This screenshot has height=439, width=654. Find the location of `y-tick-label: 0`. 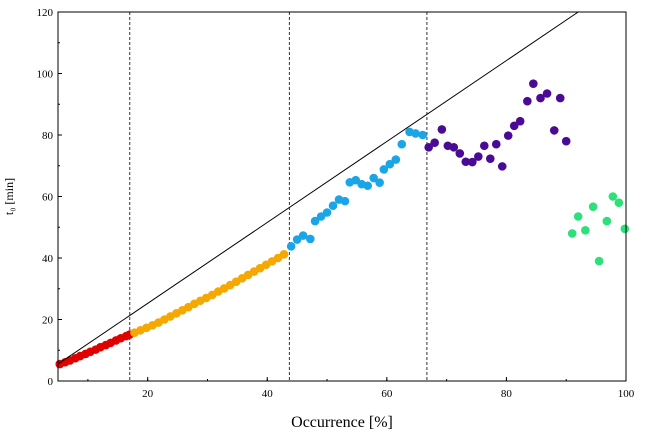

y-tick-label: 0 is located at coordinates (51, 382).